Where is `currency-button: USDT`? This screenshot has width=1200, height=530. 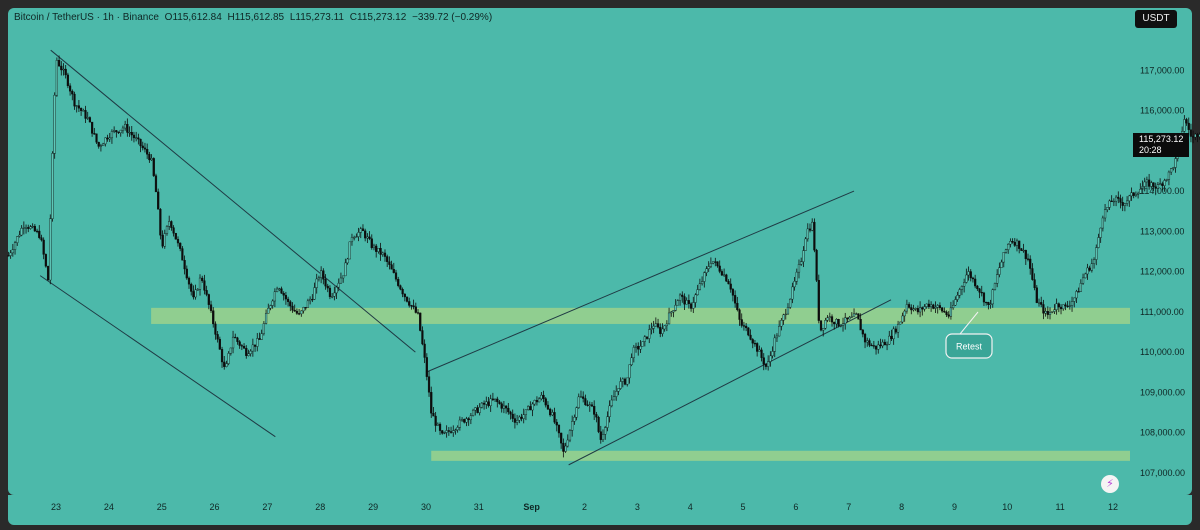 currency-button: USDT is located at coordinates (1156, 19).